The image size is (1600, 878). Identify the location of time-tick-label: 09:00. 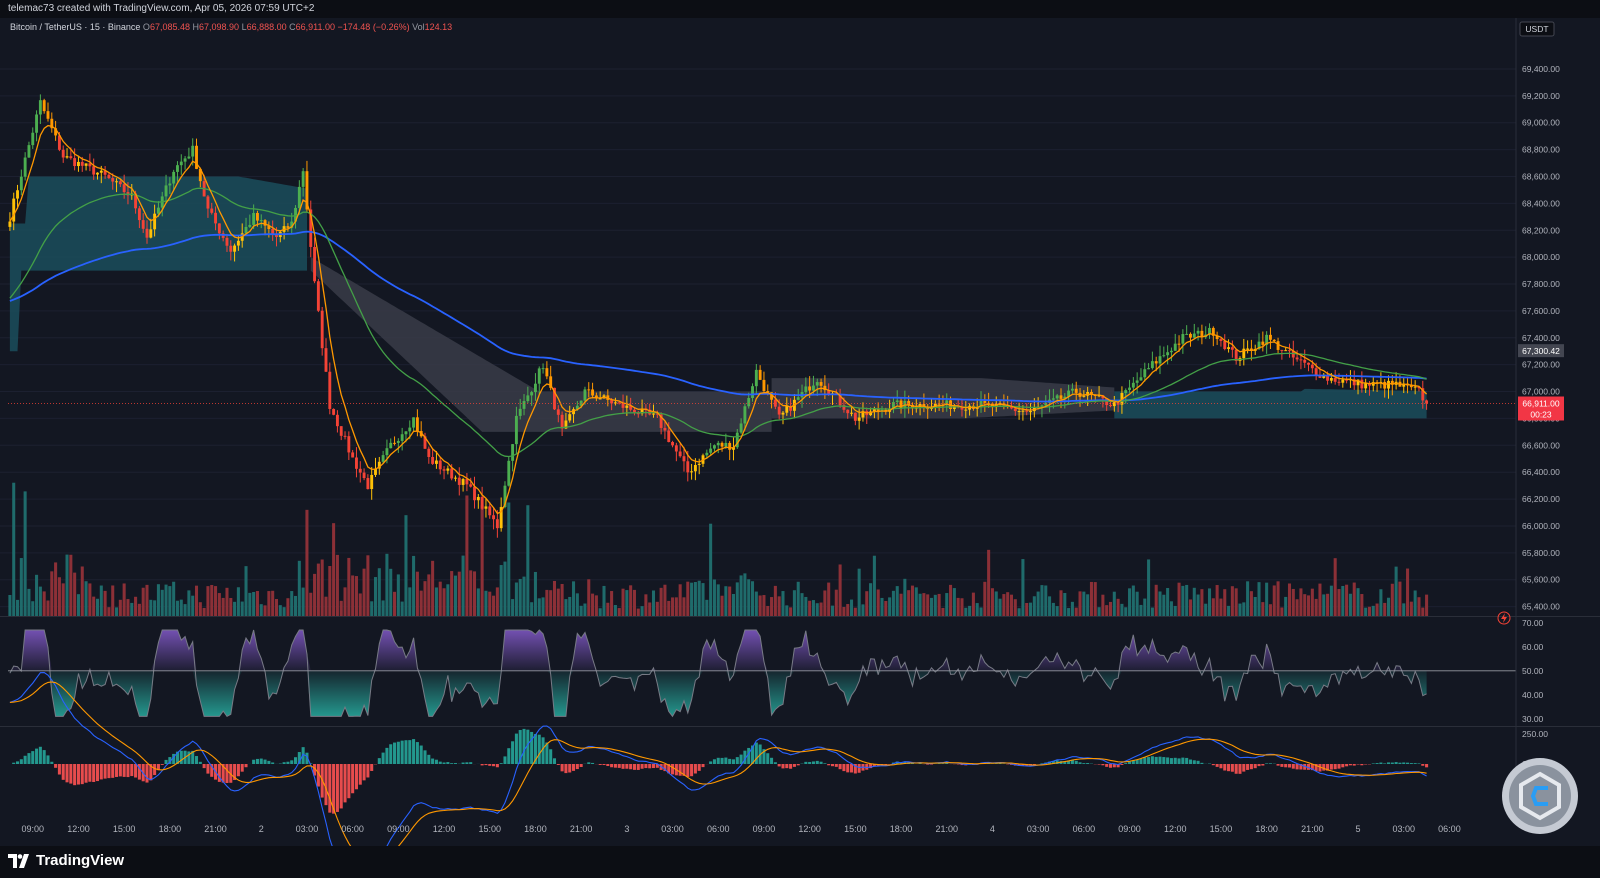
(764, 829).